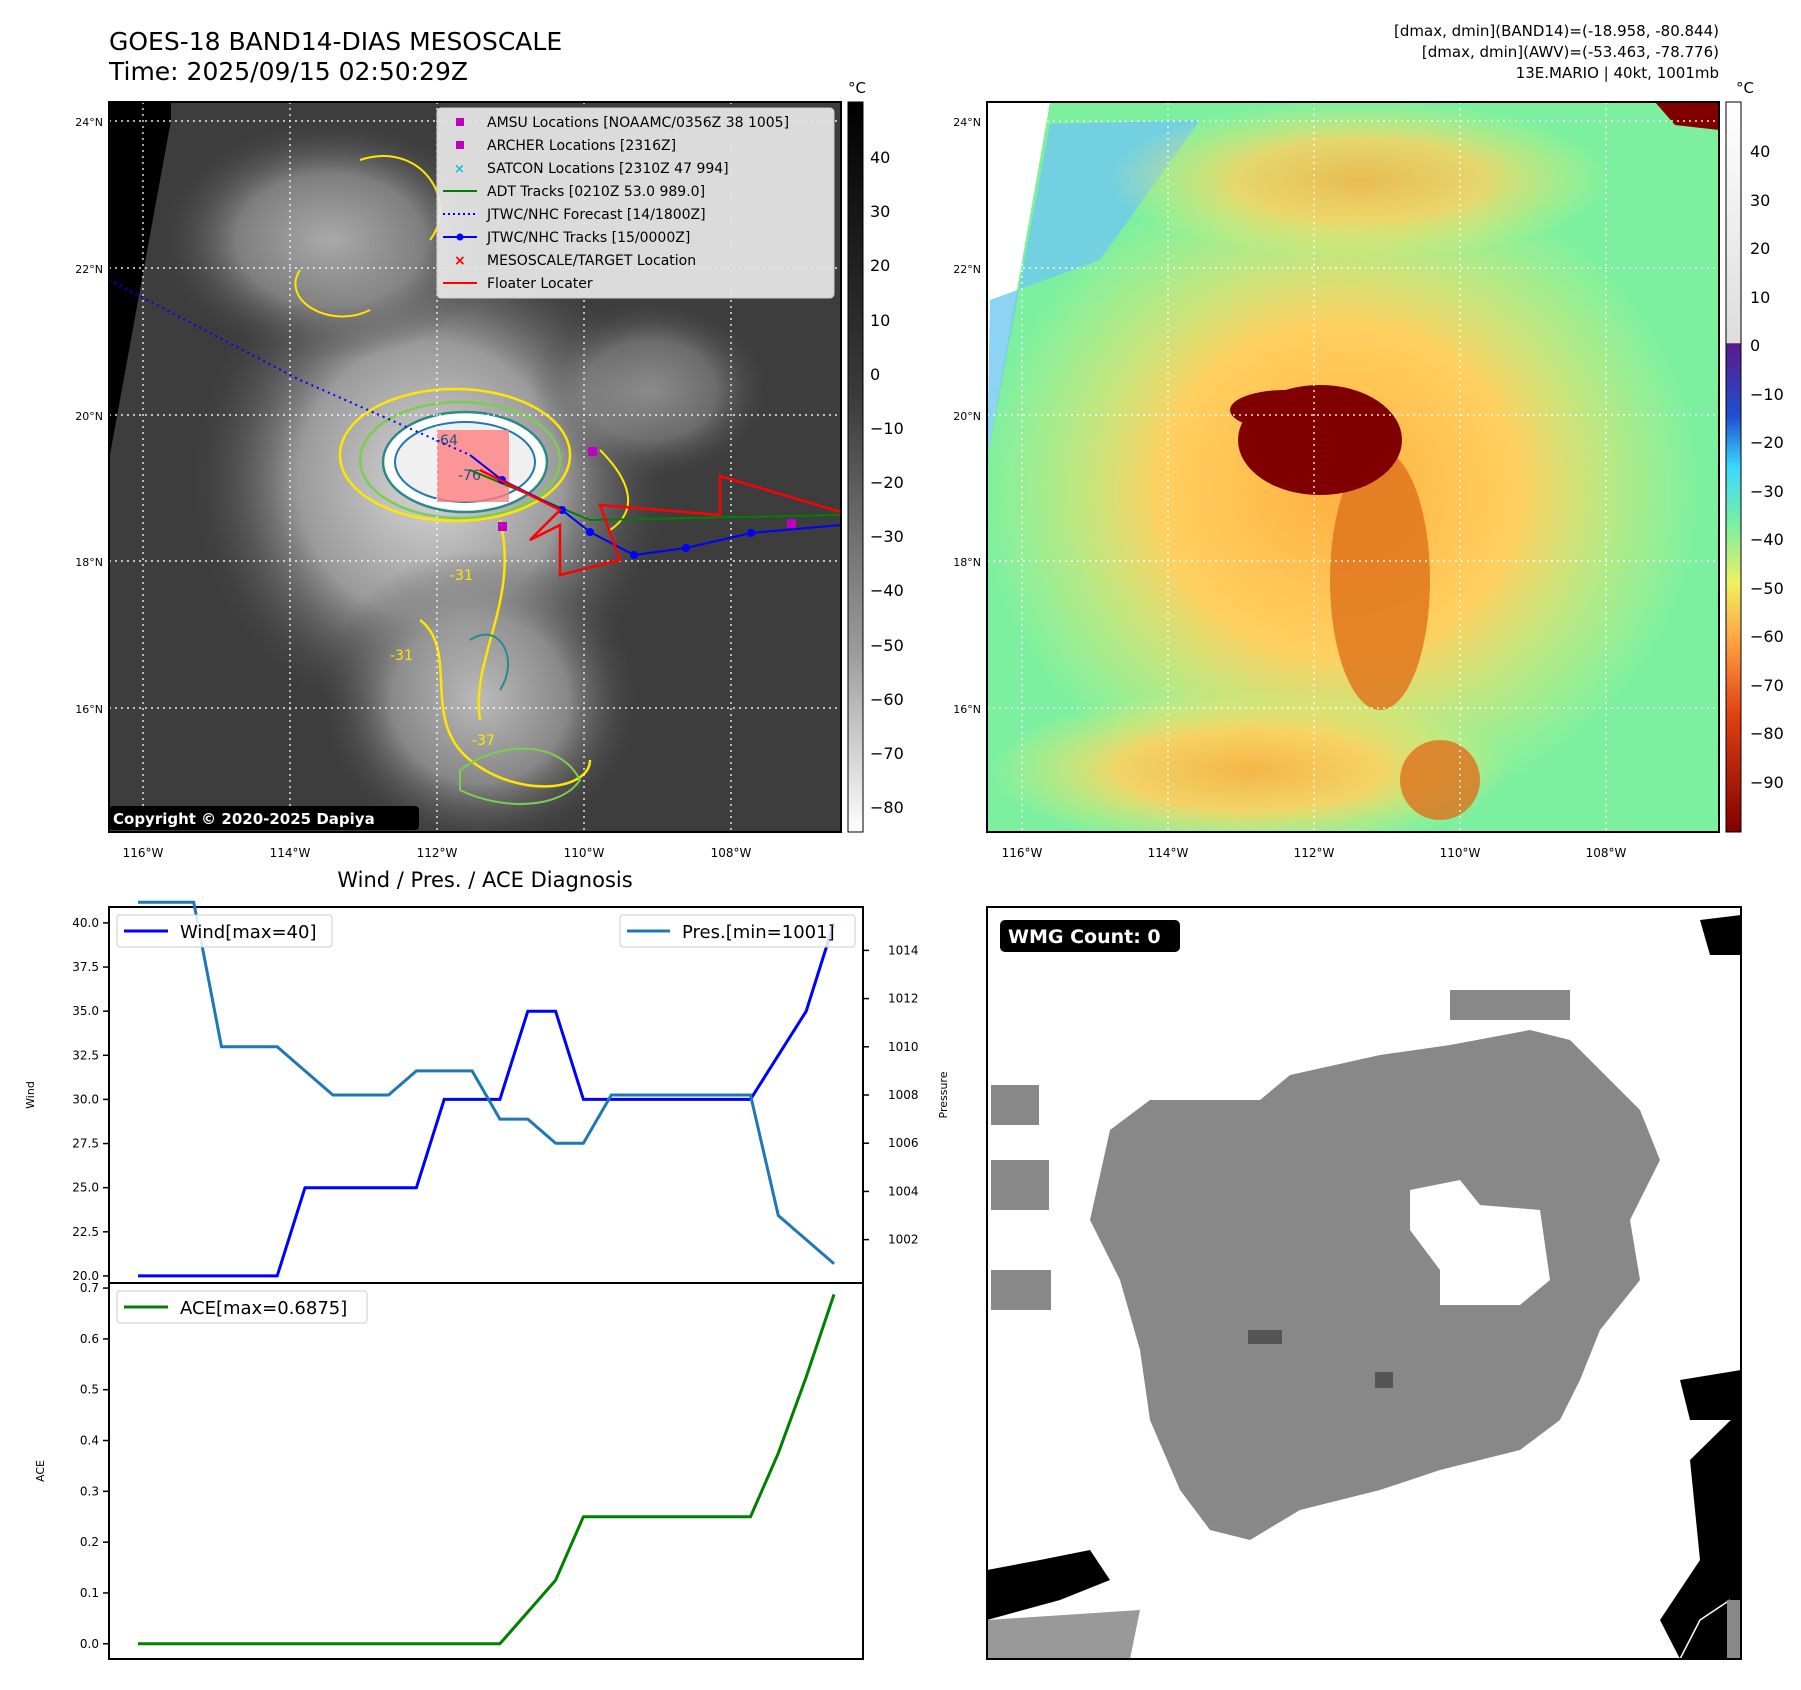 The height and width of the screenshot is (1690, 1801). Describe the element at coordinates (540, 284) in the screenshot. I see `legend-label: Floater Locater` at that location.